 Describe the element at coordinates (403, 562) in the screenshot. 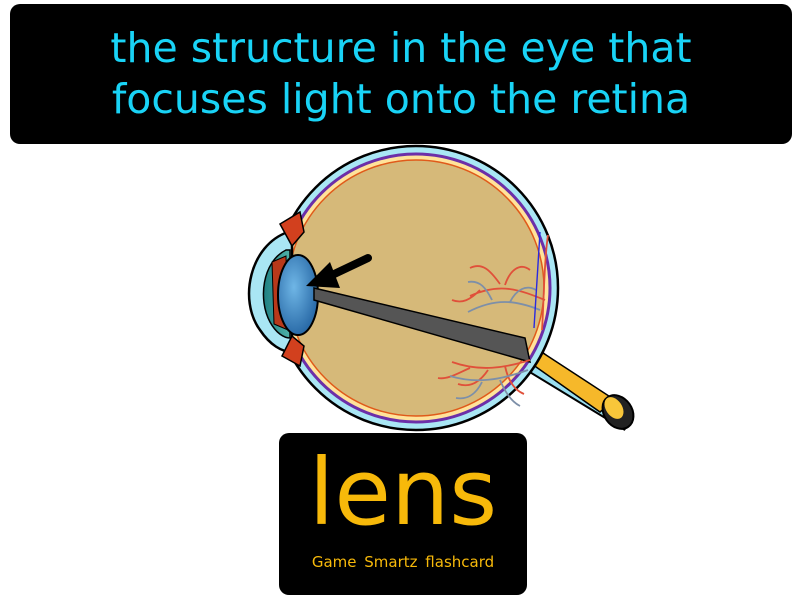

I see `brand-label: Game Smartz flashcard` at that location.